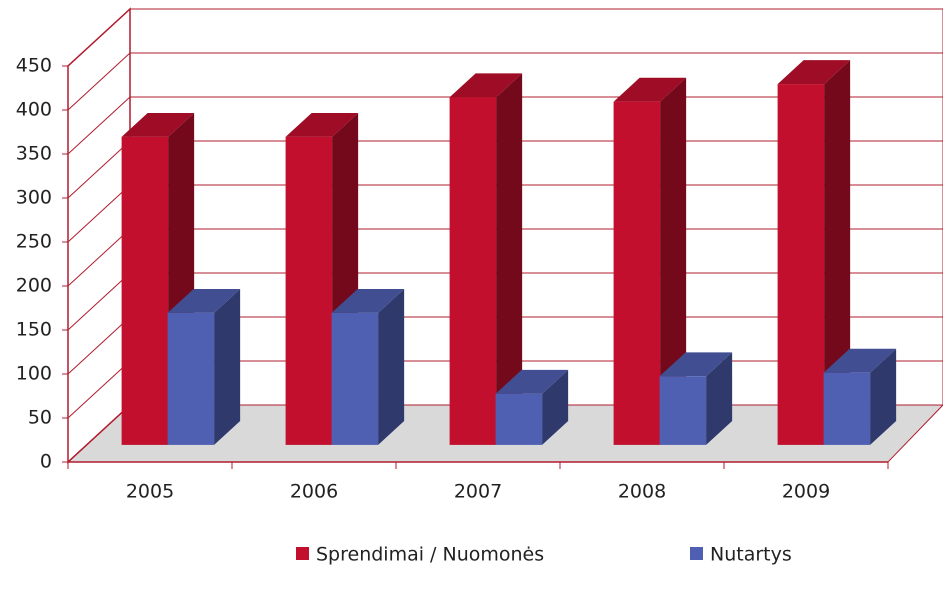 The image size is (943, 598). Describe the element at coordinates (806, 492) in the screenshot. I see `x-tick-label: 2009` at that location.